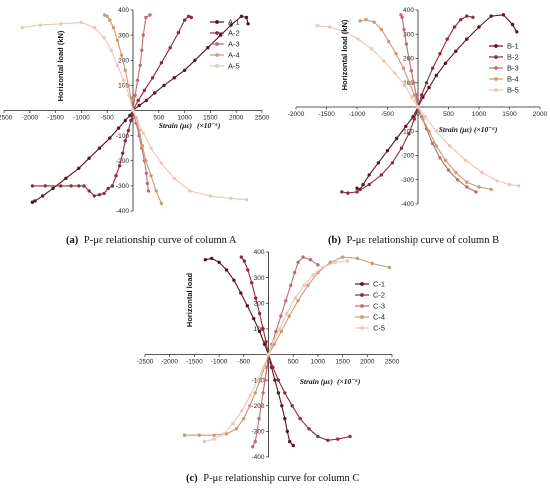 The width and height of the screenshot is (550, 488). I want to click on legend-label: A-2, so click(234, 33).